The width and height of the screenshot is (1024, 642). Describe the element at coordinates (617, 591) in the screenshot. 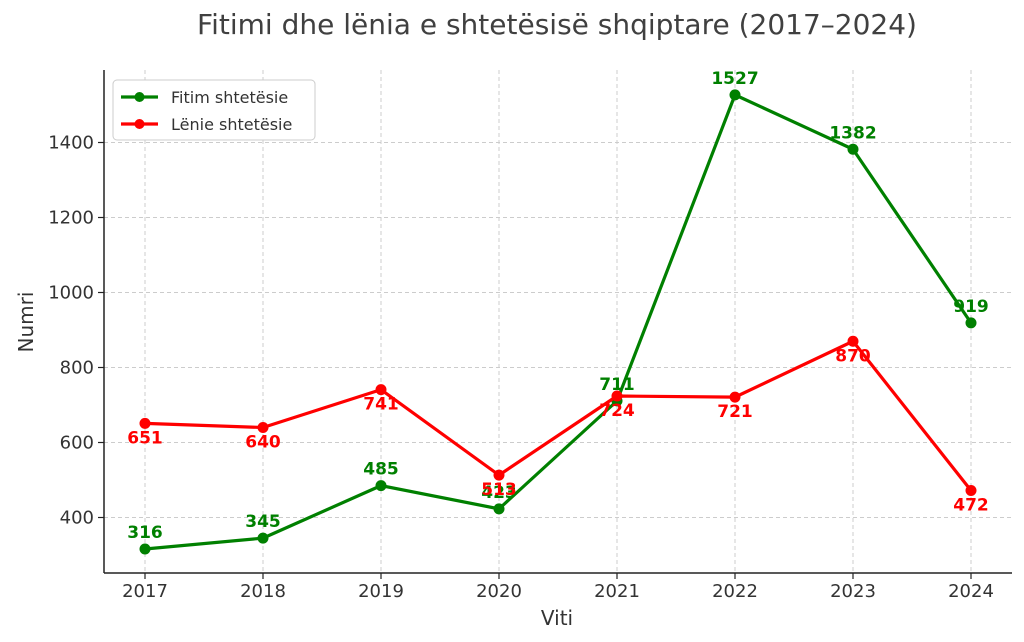

I see `x-tick-label: 2021` at that location.